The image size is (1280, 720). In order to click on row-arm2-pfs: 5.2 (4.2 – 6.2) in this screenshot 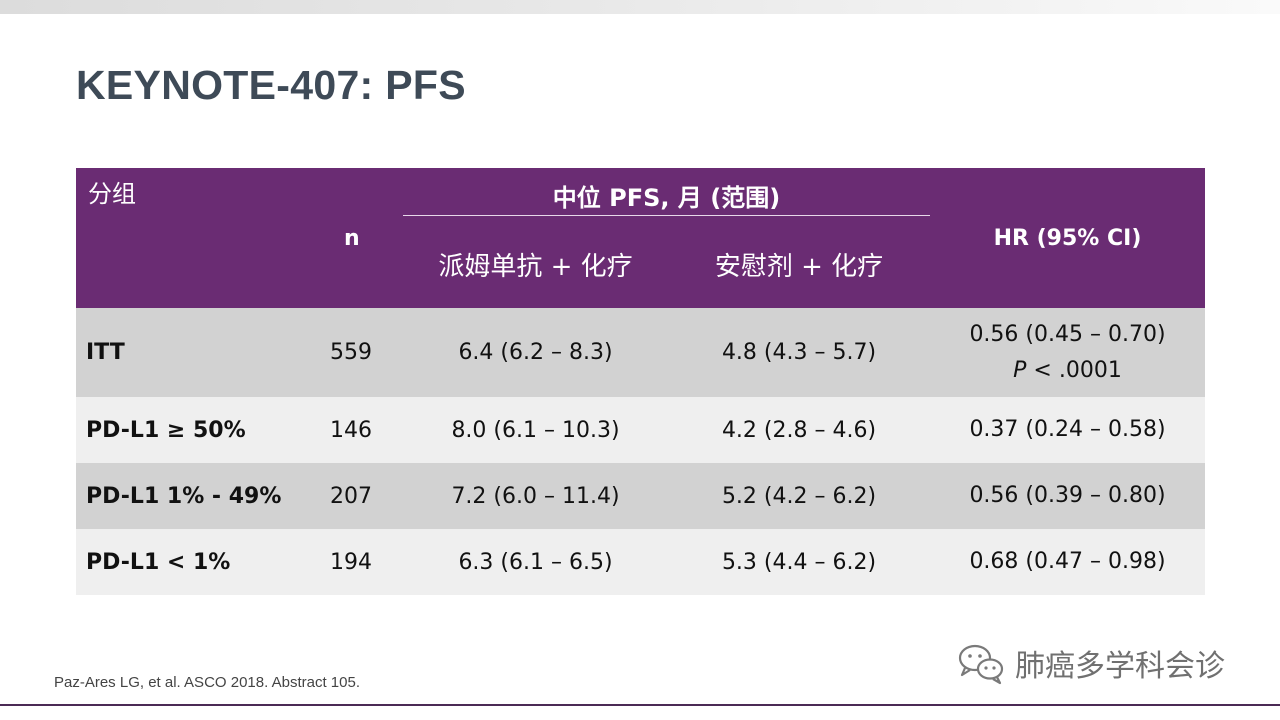, I will do `click(799, 496)`.